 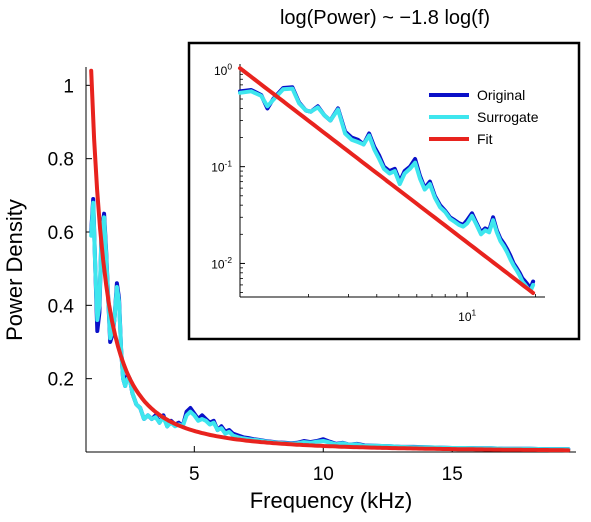 I want to click on inset-x-tick-label: 101, so click(x=467, y=316).